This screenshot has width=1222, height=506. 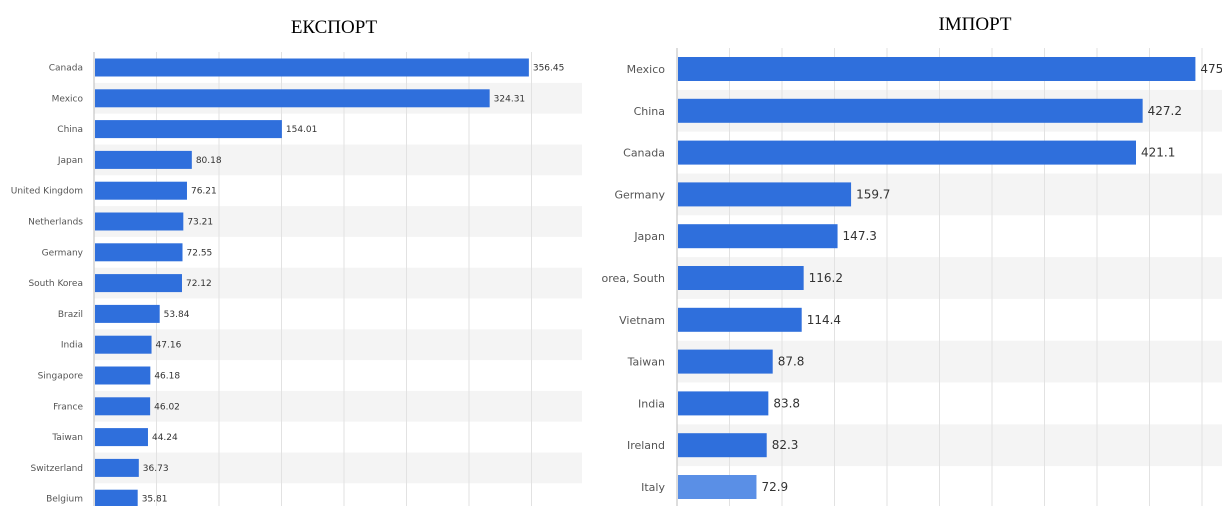 I want to click on data-label: 82.3, so click(x=785, y=445).